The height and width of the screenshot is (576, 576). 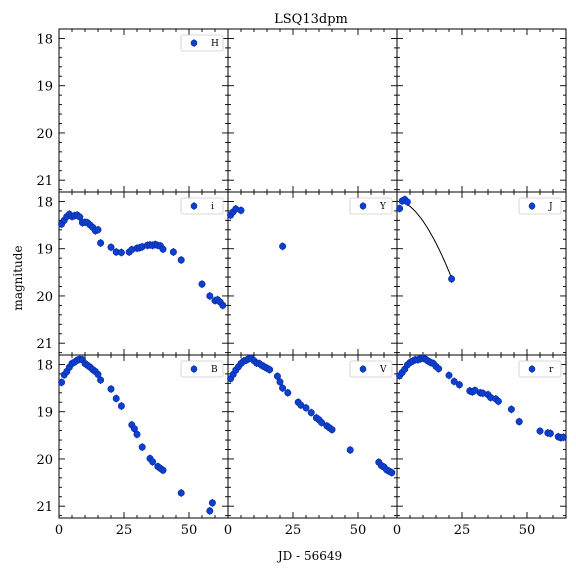 What do you see at coordinates (309, 556) in the screenshot?
I see `x-axis-label: JD - 56649` at bounding box center [309, 556].